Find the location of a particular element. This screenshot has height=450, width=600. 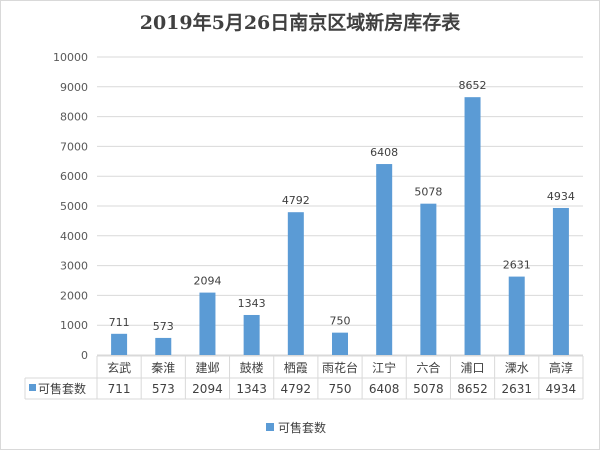

y-tick-label: 9000 is located at coordinates (74, 87).